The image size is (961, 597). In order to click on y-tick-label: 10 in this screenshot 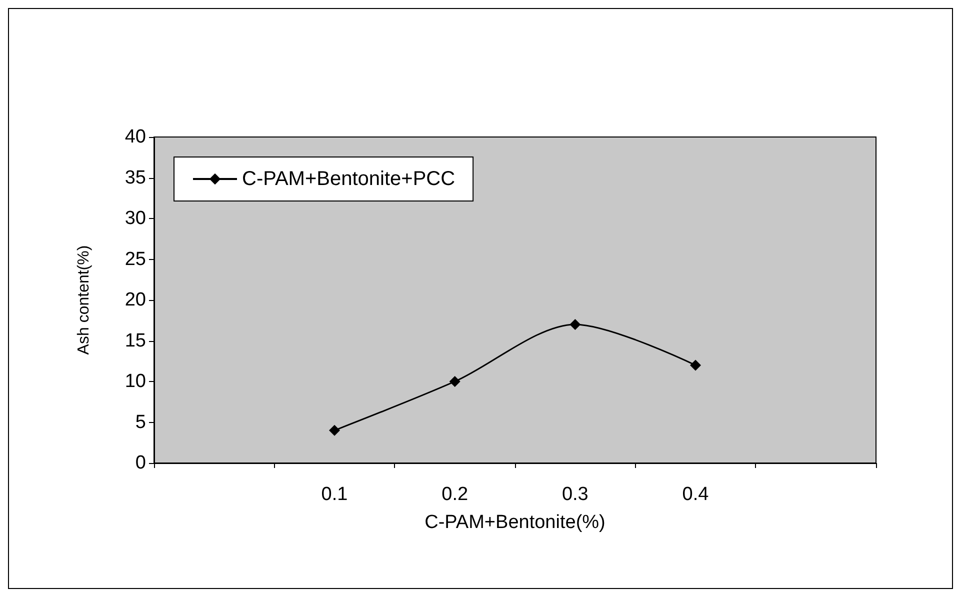, I will do `click(135, 381)`.